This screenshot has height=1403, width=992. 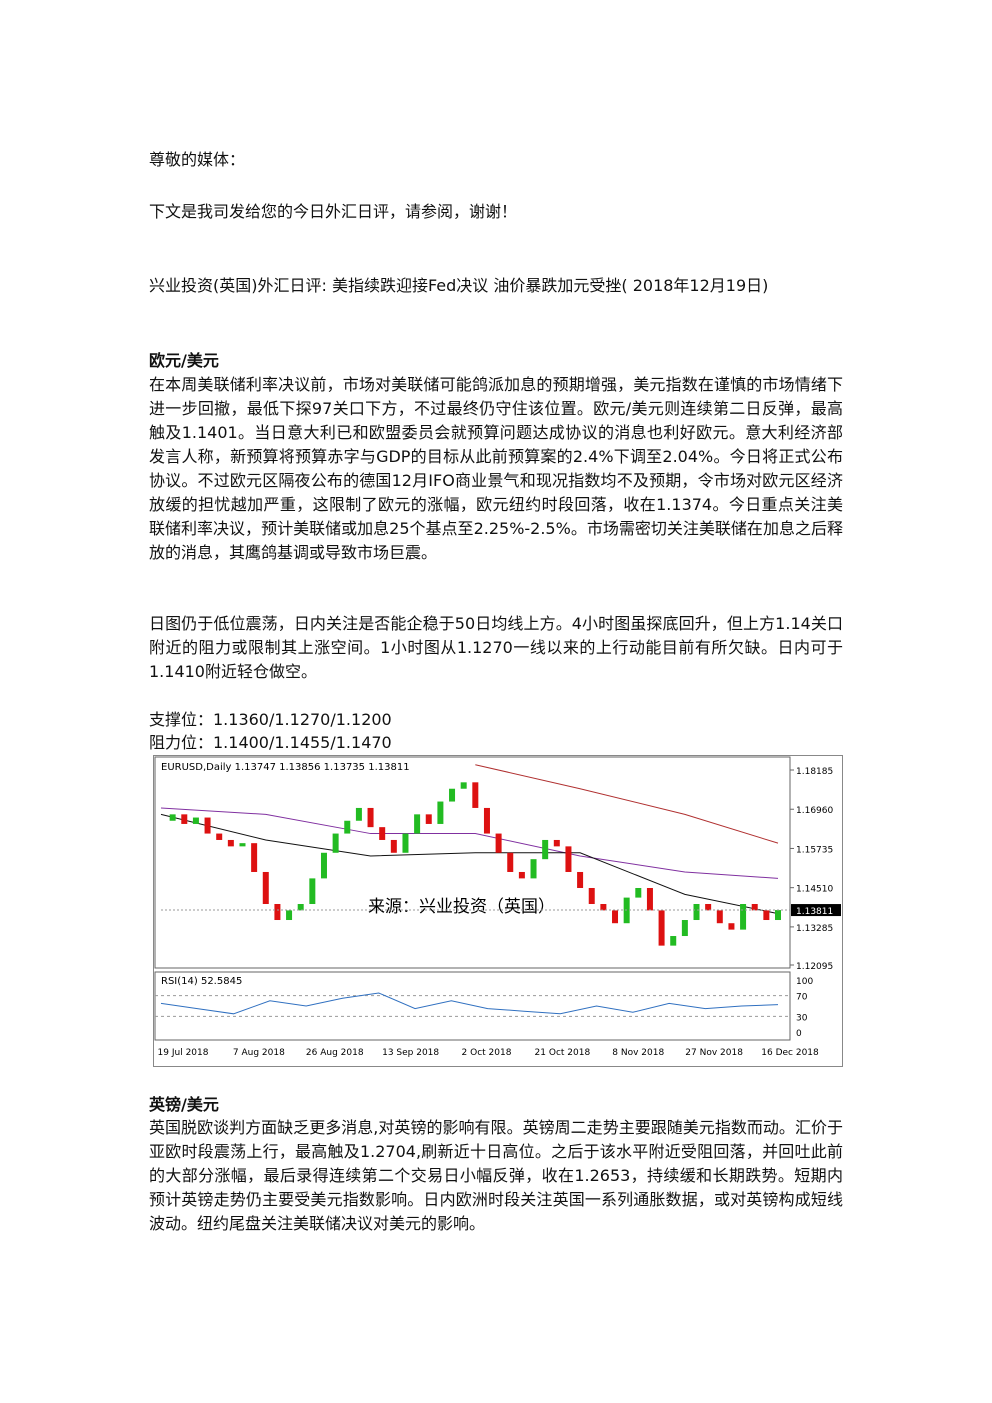 I want to click on x-tick-label: 16 Dec 2018, so click(x=790, y=1053).